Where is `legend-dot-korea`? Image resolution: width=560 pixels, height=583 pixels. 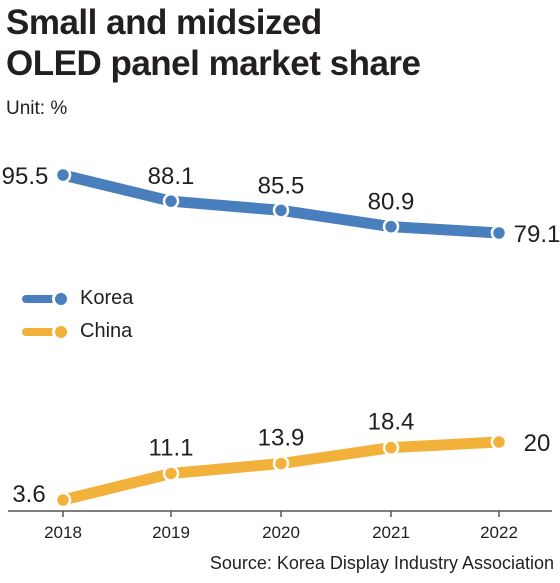 legend-dot-korea is located at coordinates (61, 298).